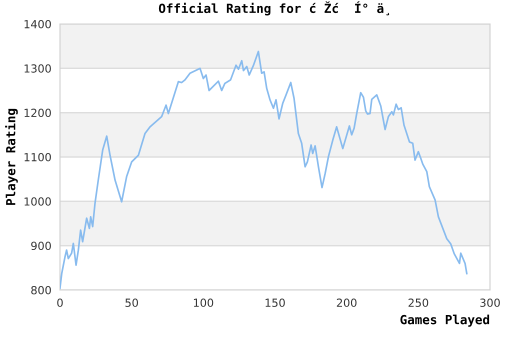 Image resolution: width=510 pixels, height=340 pixels. I want to click on y-tick-label: 1300, so click(37, 68).